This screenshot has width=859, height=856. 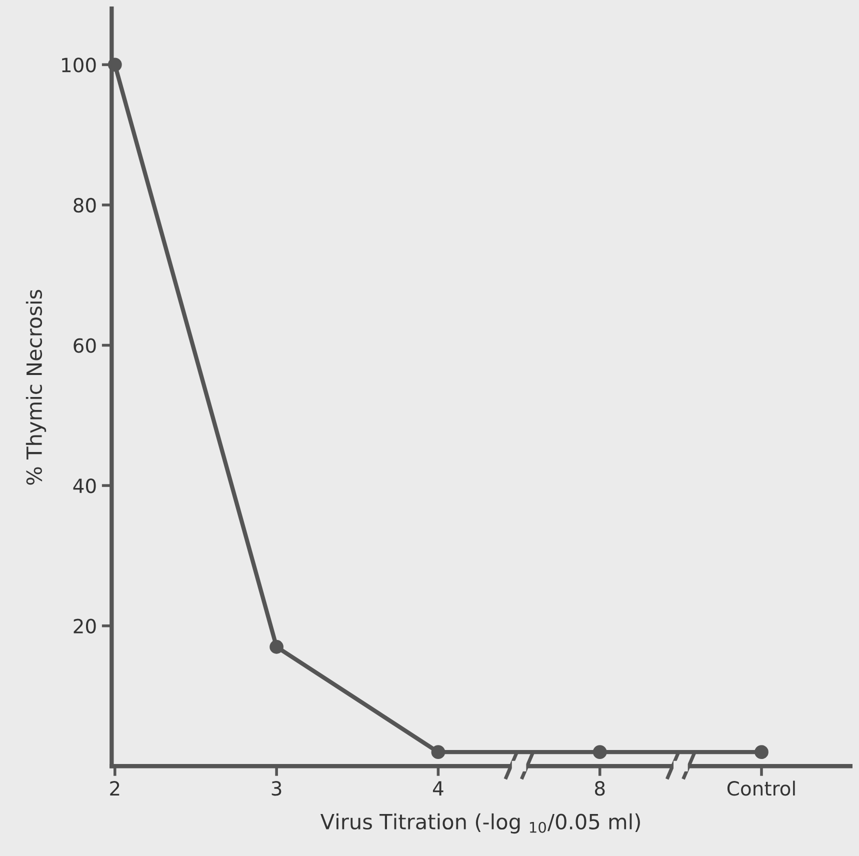 What do you see at coordinates (84, 486) in the screenshot?
I see `y-tick-label: 40` at bounding box center [84, 486].